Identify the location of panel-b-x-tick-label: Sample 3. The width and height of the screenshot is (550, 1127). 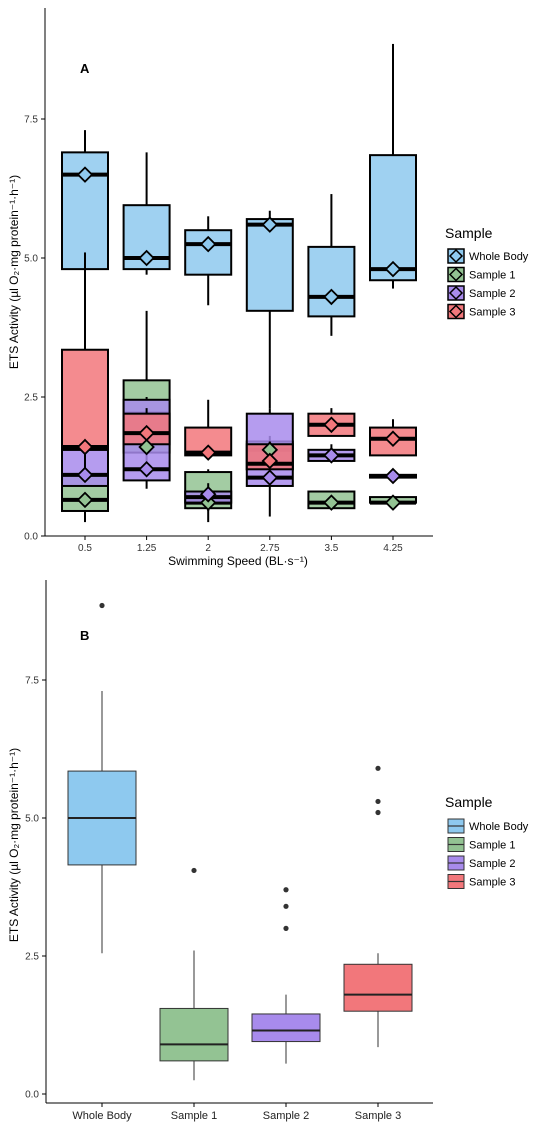
(378, 1116).